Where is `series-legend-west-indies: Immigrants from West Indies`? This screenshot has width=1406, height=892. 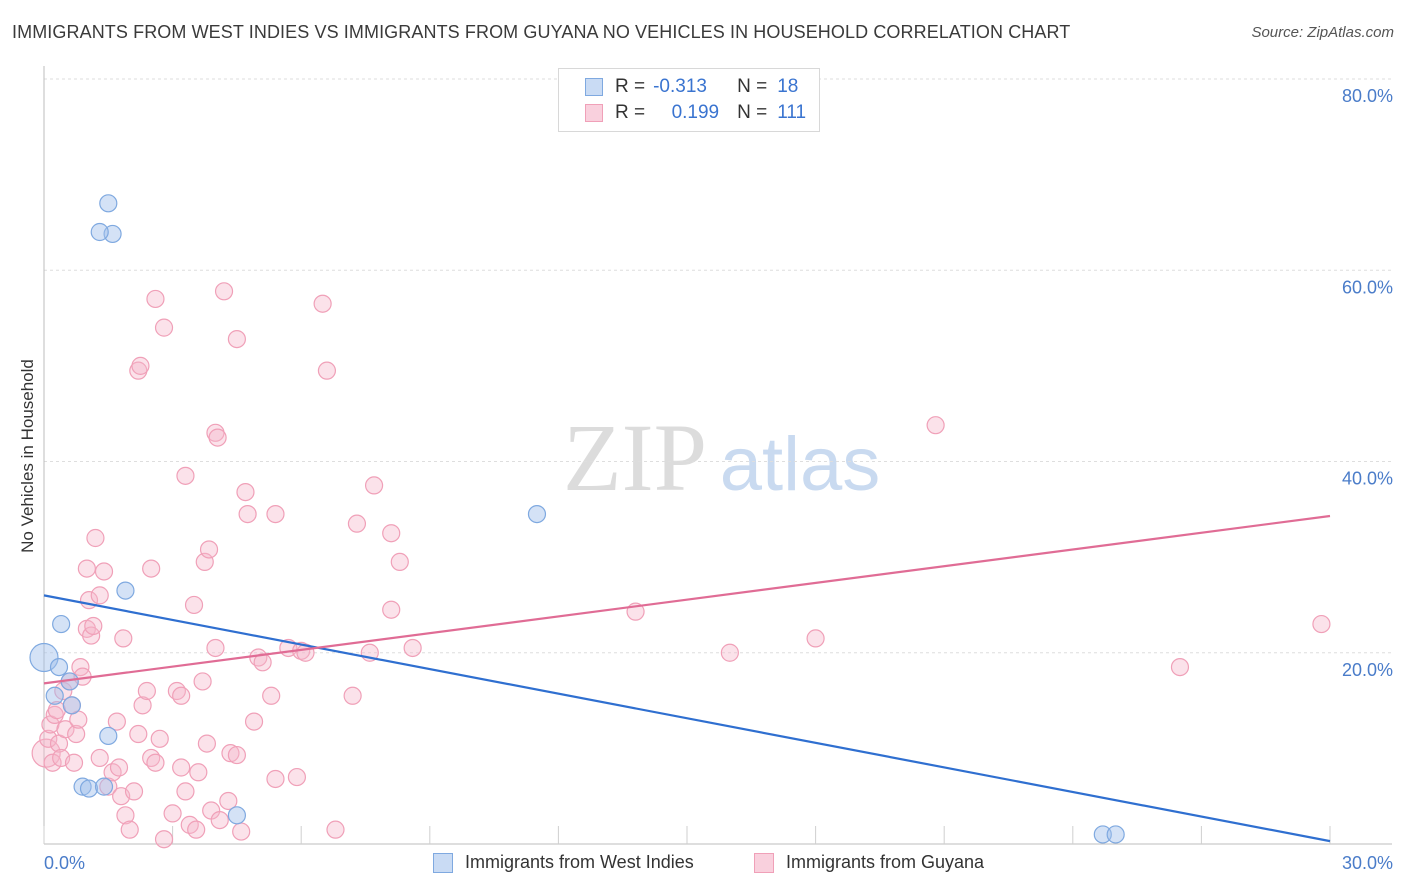 series-legend-west-indies: Immigrants from West Indies is located at coordinates (563, 862).